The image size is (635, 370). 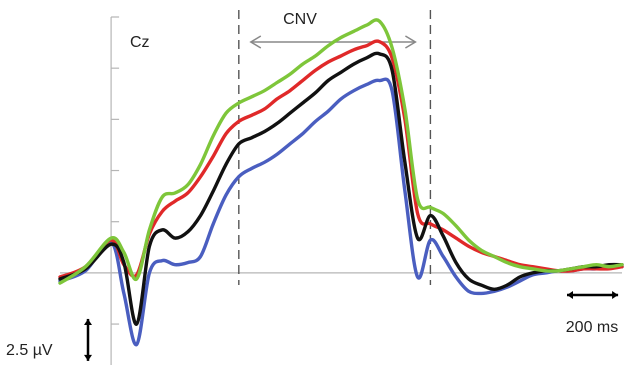 What do you see at coordinates (570, 295) in the screenshot?
I see `time-scale-arrow-left` at bounding box center [570, 295].